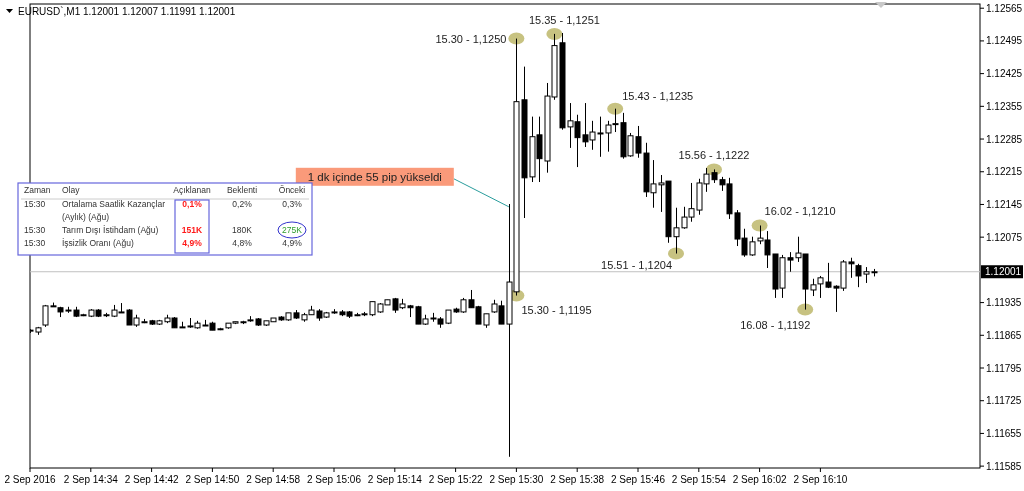  Describe the element at coordinates (1004, 401) in the screenshot. I see `y-tick-label: 1.11725` at that location.